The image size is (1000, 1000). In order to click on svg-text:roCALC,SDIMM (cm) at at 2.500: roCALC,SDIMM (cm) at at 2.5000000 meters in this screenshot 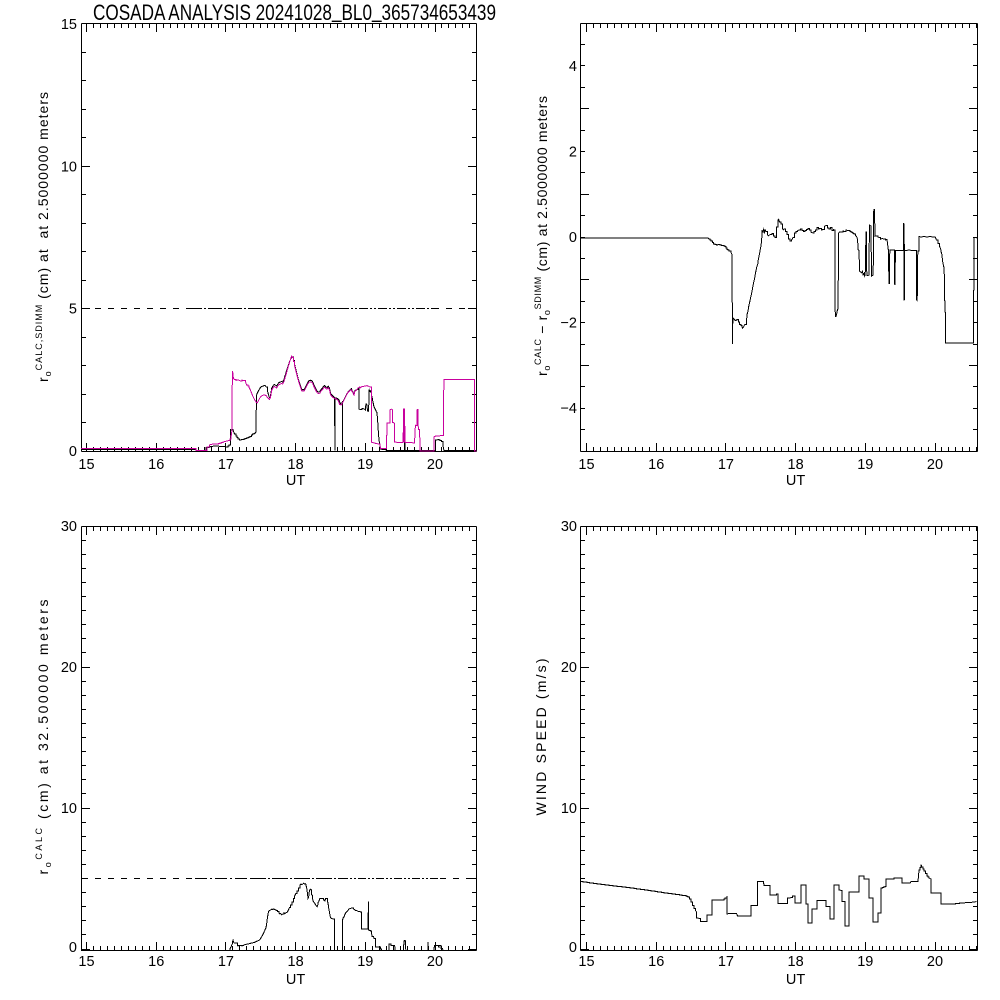, I will do `click(43, 237)`.